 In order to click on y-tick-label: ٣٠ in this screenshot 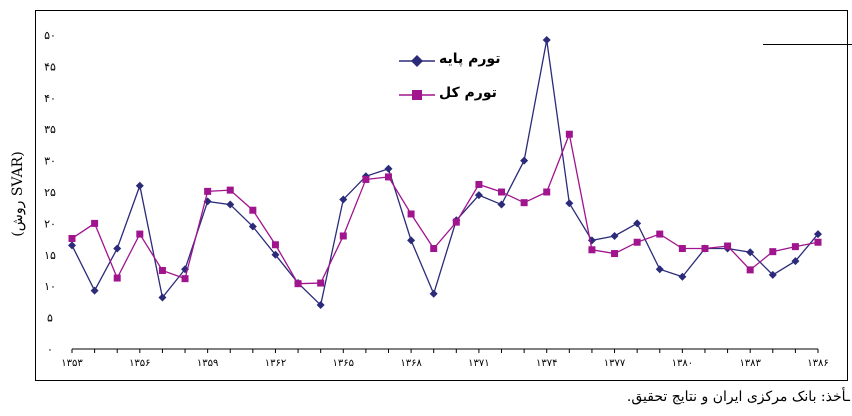, I will do `click(50, 161)`.